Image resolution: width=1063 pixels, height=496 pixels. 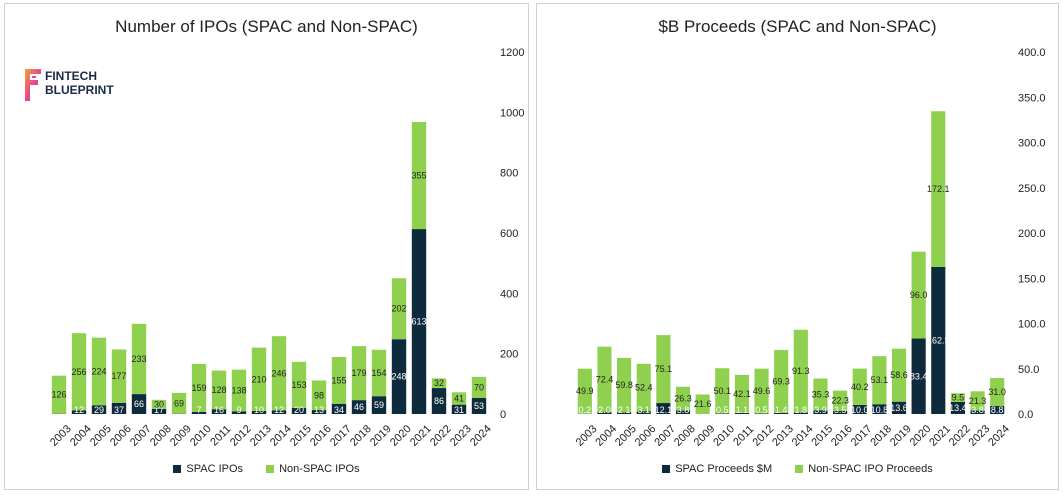 I want to click on data-label-nonspac: 177, so click(x=118, y=376).